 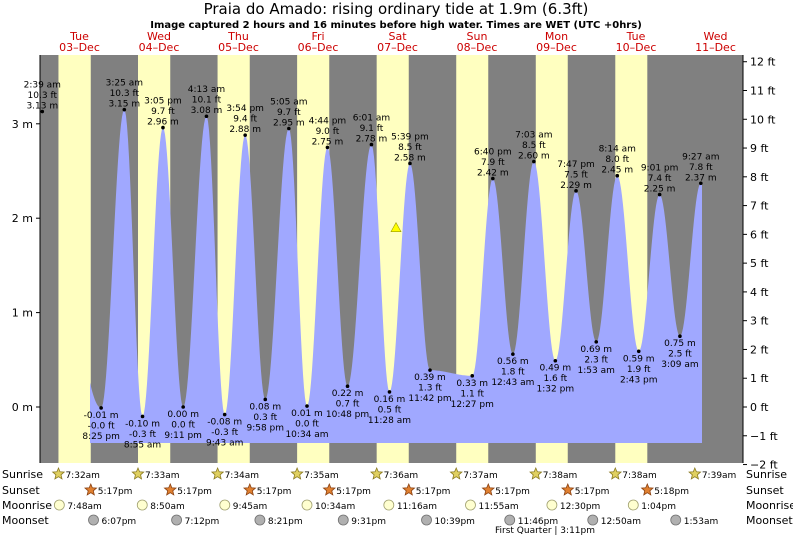 I want to click on low-tide-time: 9:11 pm, so click(x=183, y=436).